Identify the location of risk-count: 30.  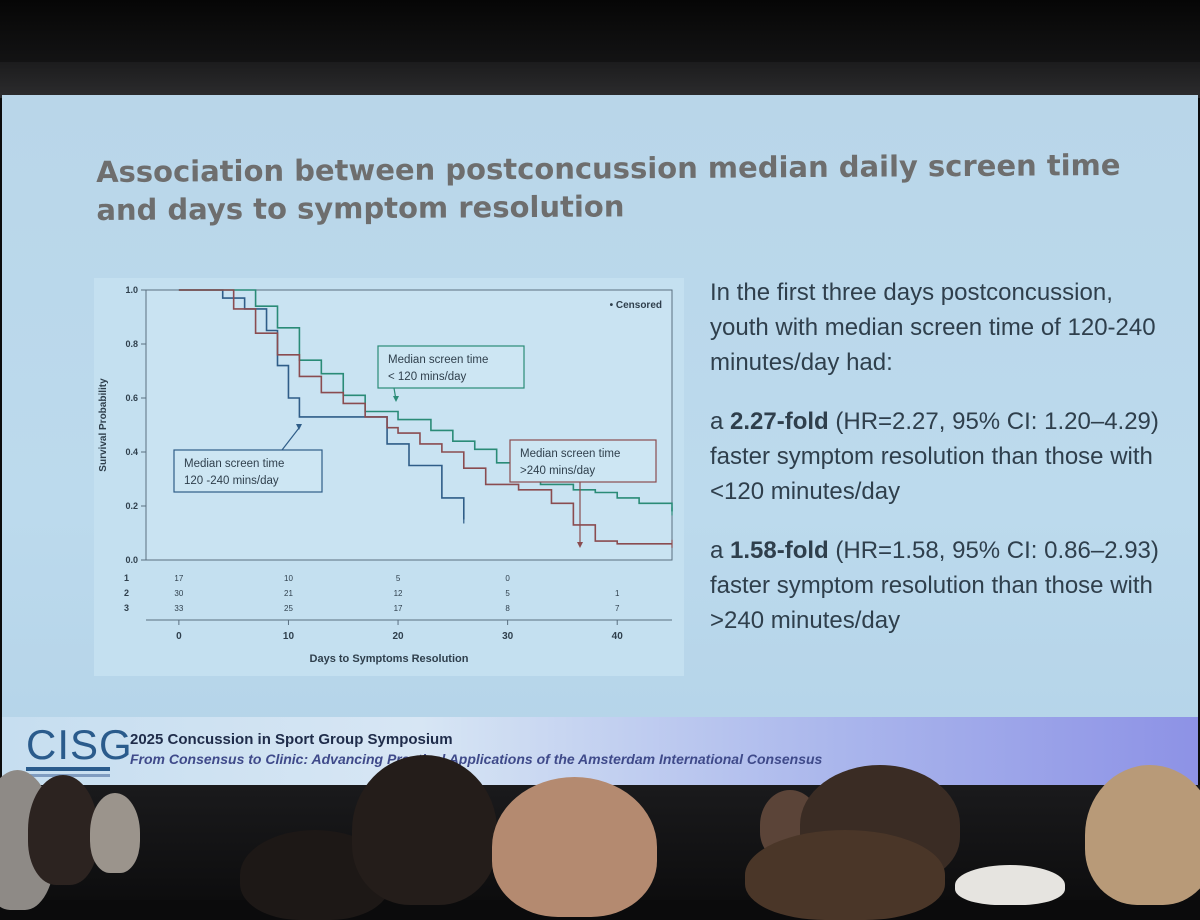
(178, 593).